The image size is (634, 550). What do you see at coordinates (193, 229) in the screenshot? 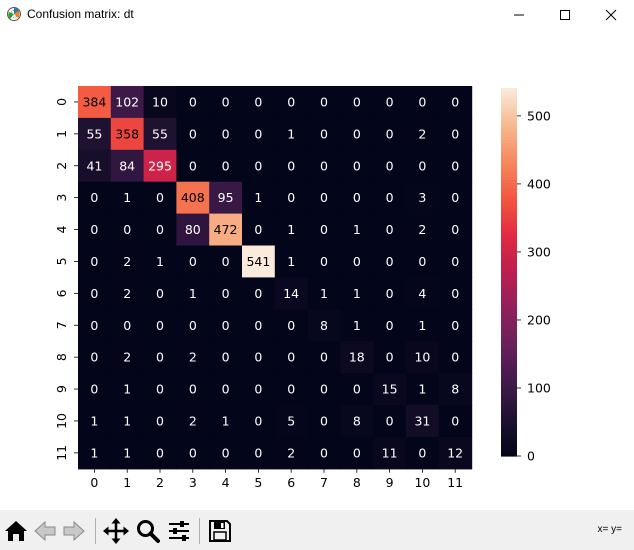
I see `cell-value-label: 80` at bounding box center [193, 229].